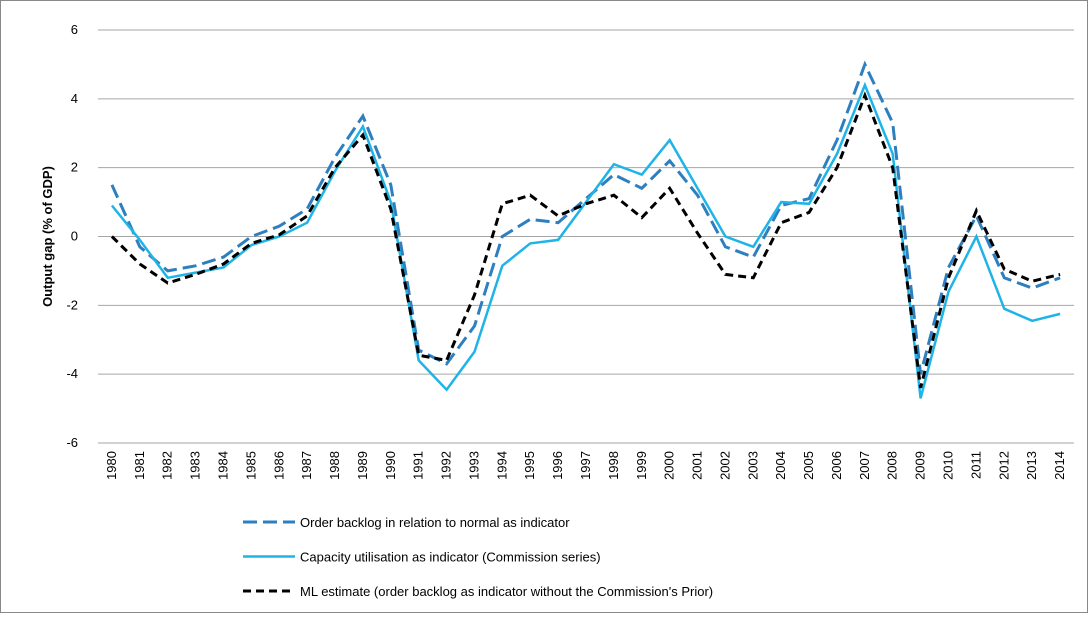 The width and height of the screenshot is (1089, 619). What do you see at coordinates (278, 465) in the screenshot?
I see `x-tick-label: 1986` at bounding box center [278, 465].